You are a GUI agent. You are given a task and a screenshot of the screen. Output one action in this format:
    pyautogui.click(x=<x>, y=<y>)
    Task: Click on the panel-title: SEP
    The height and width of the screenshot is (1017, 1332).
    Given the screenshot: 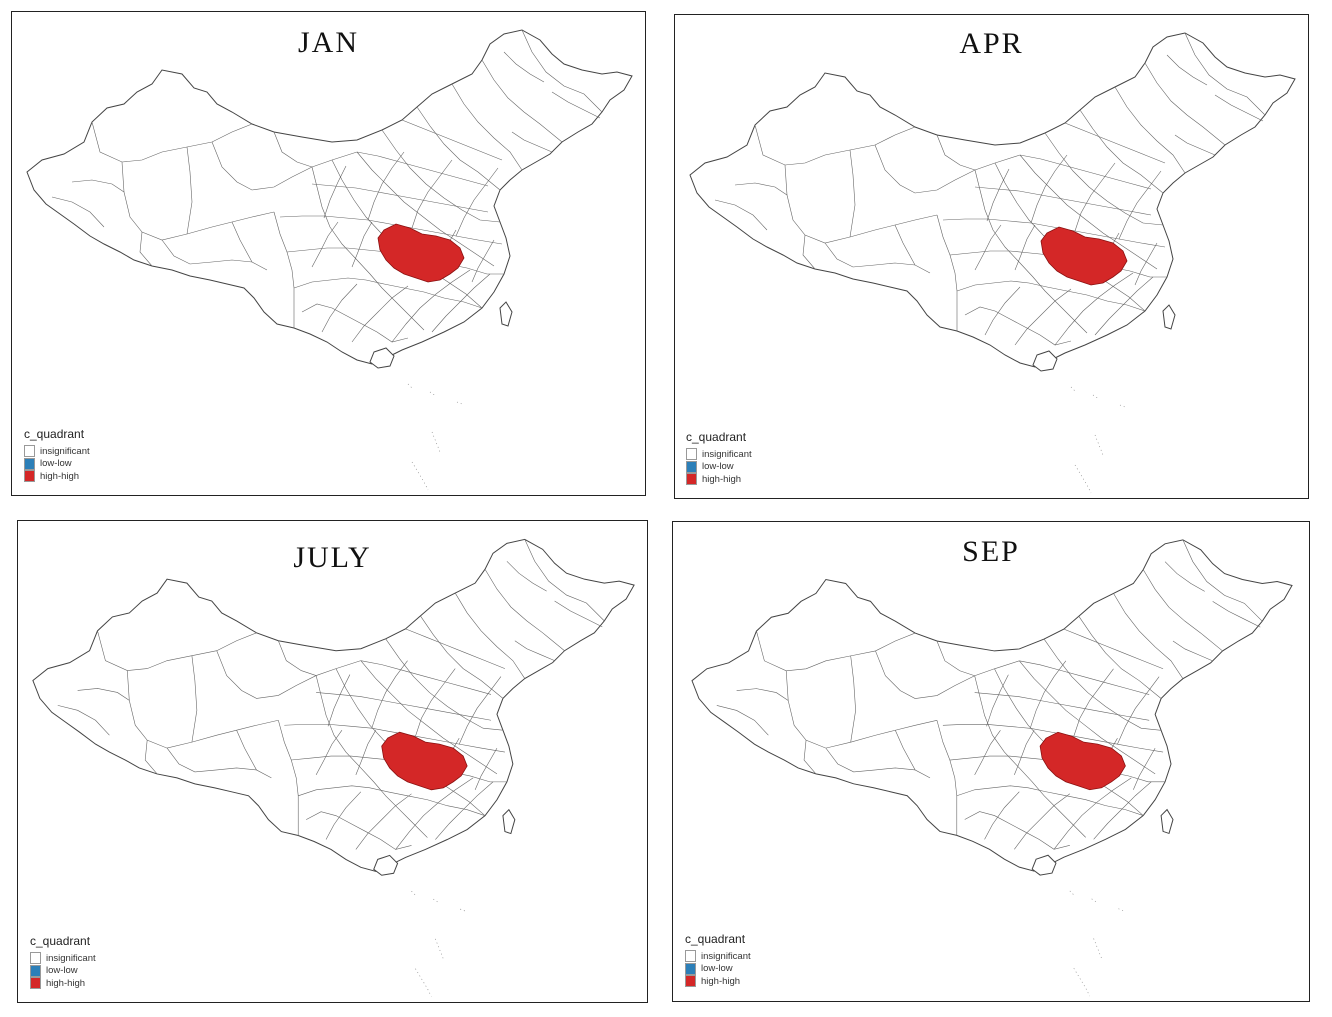 What is the action you would take?
    pyautogui.click(x=991, y=551)
    